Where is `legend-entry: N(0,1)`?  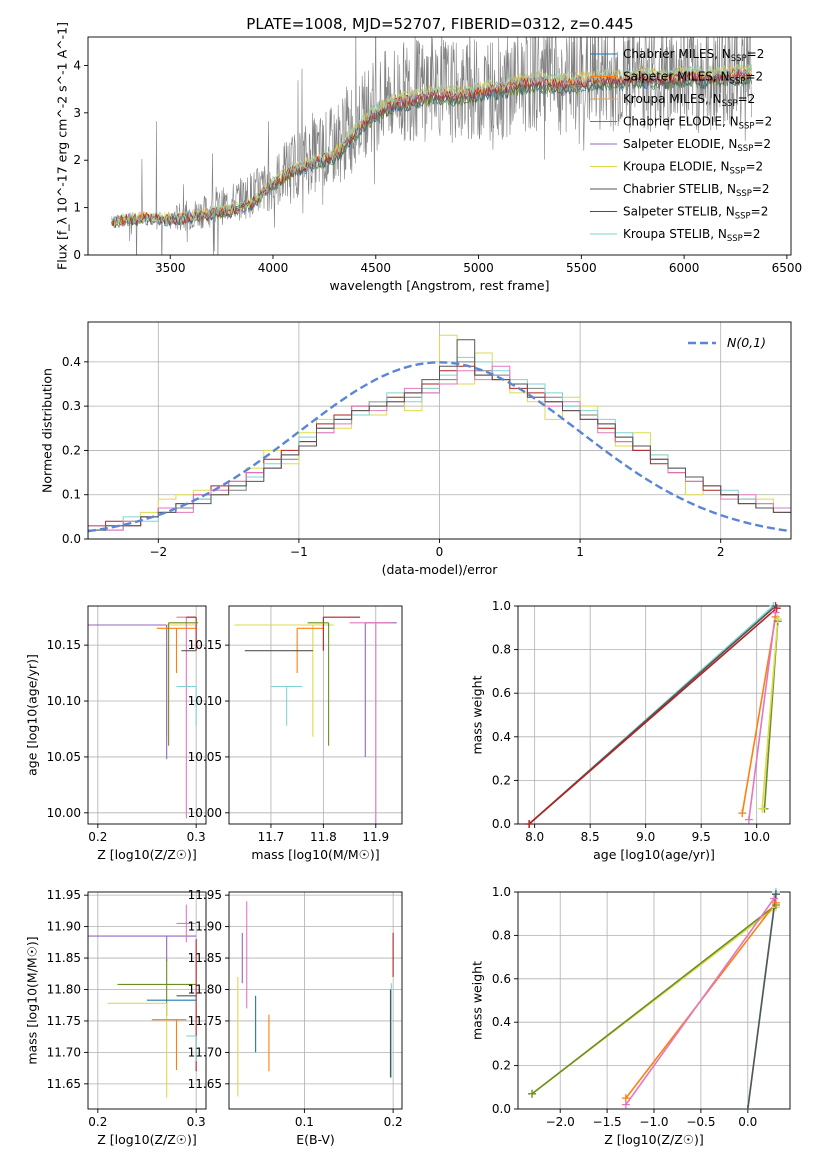 legend-entry: N(0,1) is located at coordinates (746, 342).